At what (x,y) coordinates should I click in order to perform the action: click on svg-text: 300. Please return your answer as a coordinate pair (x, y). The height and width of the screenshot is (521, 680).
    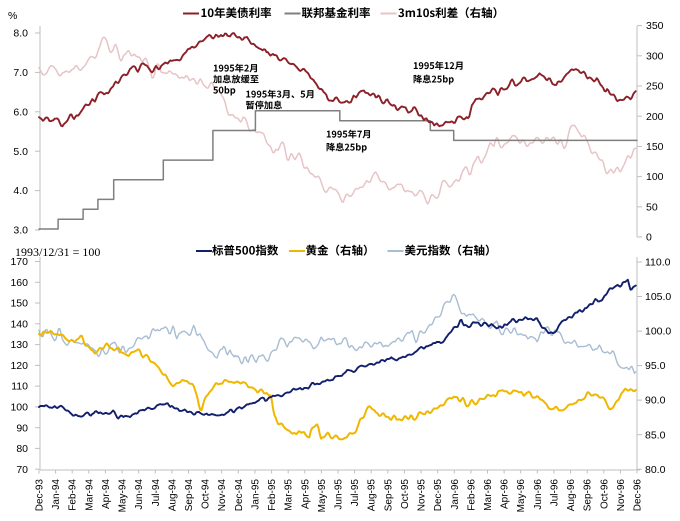
    Looking at the image, I should click on (655, 56).